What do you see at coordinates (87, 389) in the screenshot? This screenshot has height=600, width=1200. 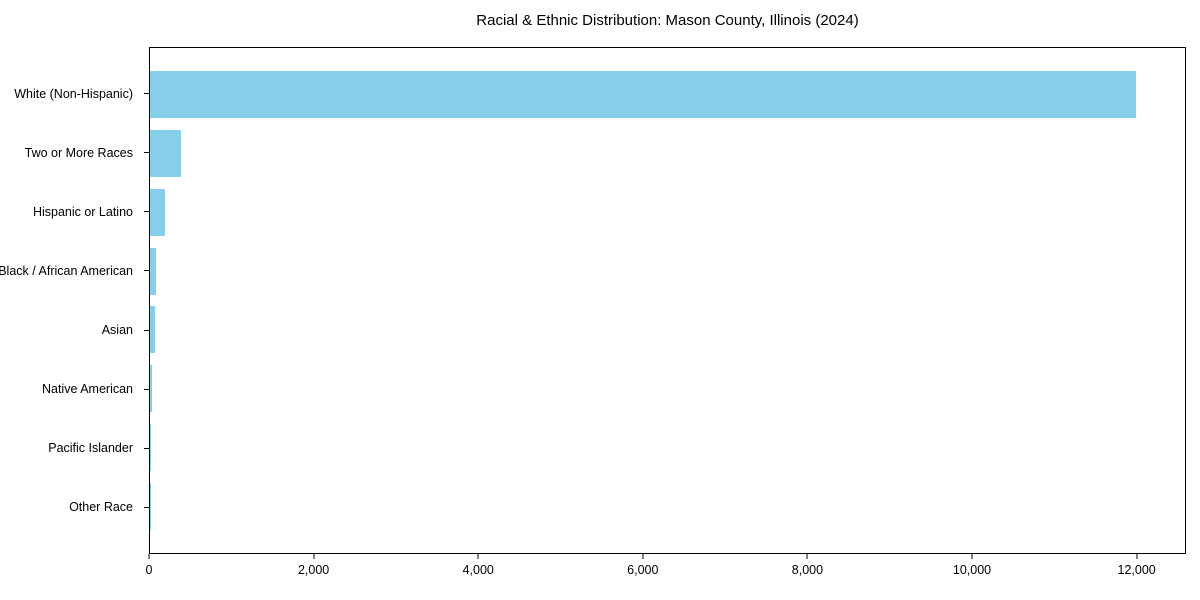 I see `y-label-native-american: Native American` at bounding box center [87, 389].